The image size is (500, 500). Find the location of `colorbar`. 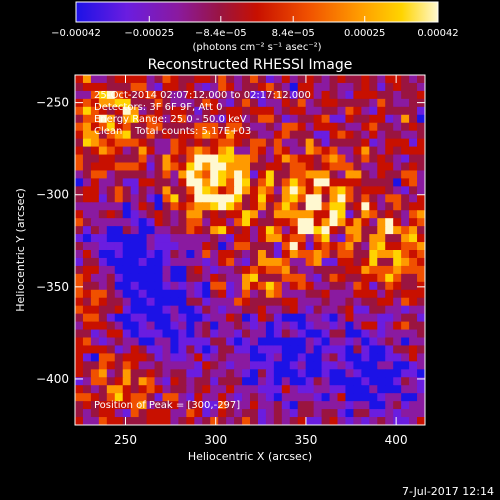

colorbar is located at coordinates (257, 12).